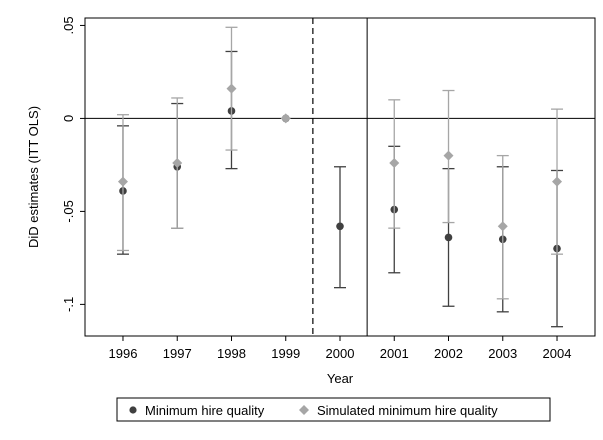  I want to click on x-axis-title: Year, so click(340, 378).